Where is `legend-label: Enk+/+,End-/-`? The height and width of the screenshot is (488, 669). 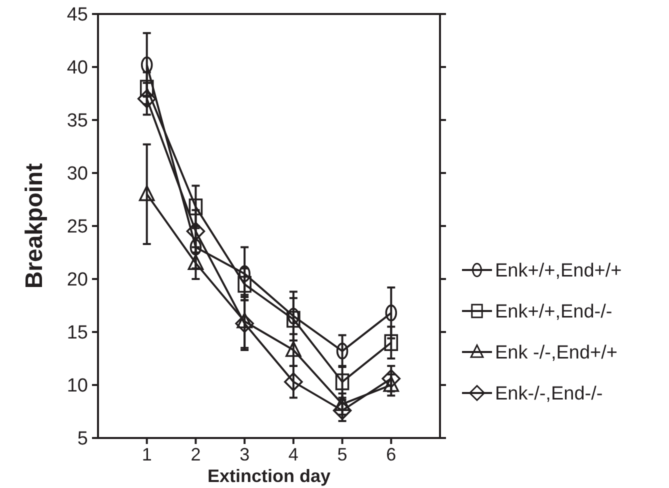
legend-label: Enk+/+,End-/- is located at coordinates (553, 312).